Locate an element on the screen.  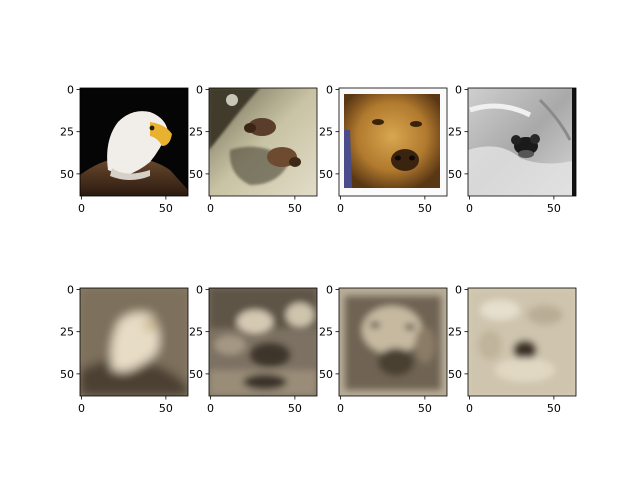
panel-eagle-original is located at coordinates (134, 142).